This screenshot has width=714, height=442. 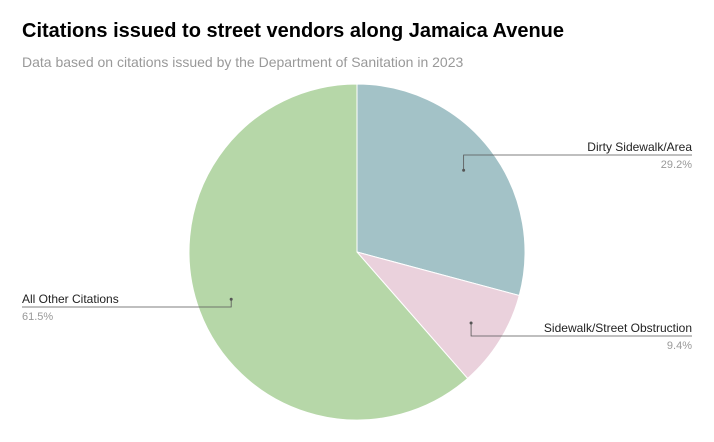 I want to click on pie-slice-dirty-sidewalk-area, so click(x=441, y=190).